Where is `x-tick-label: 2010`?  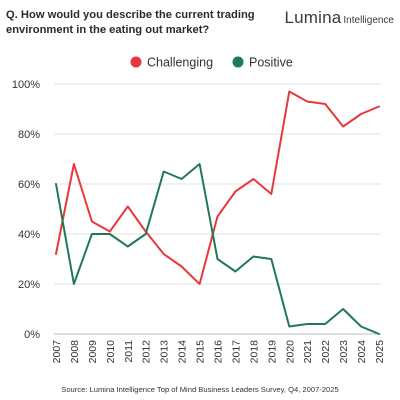
x-tick-label: 2010 is located at coordinates (111, 352).